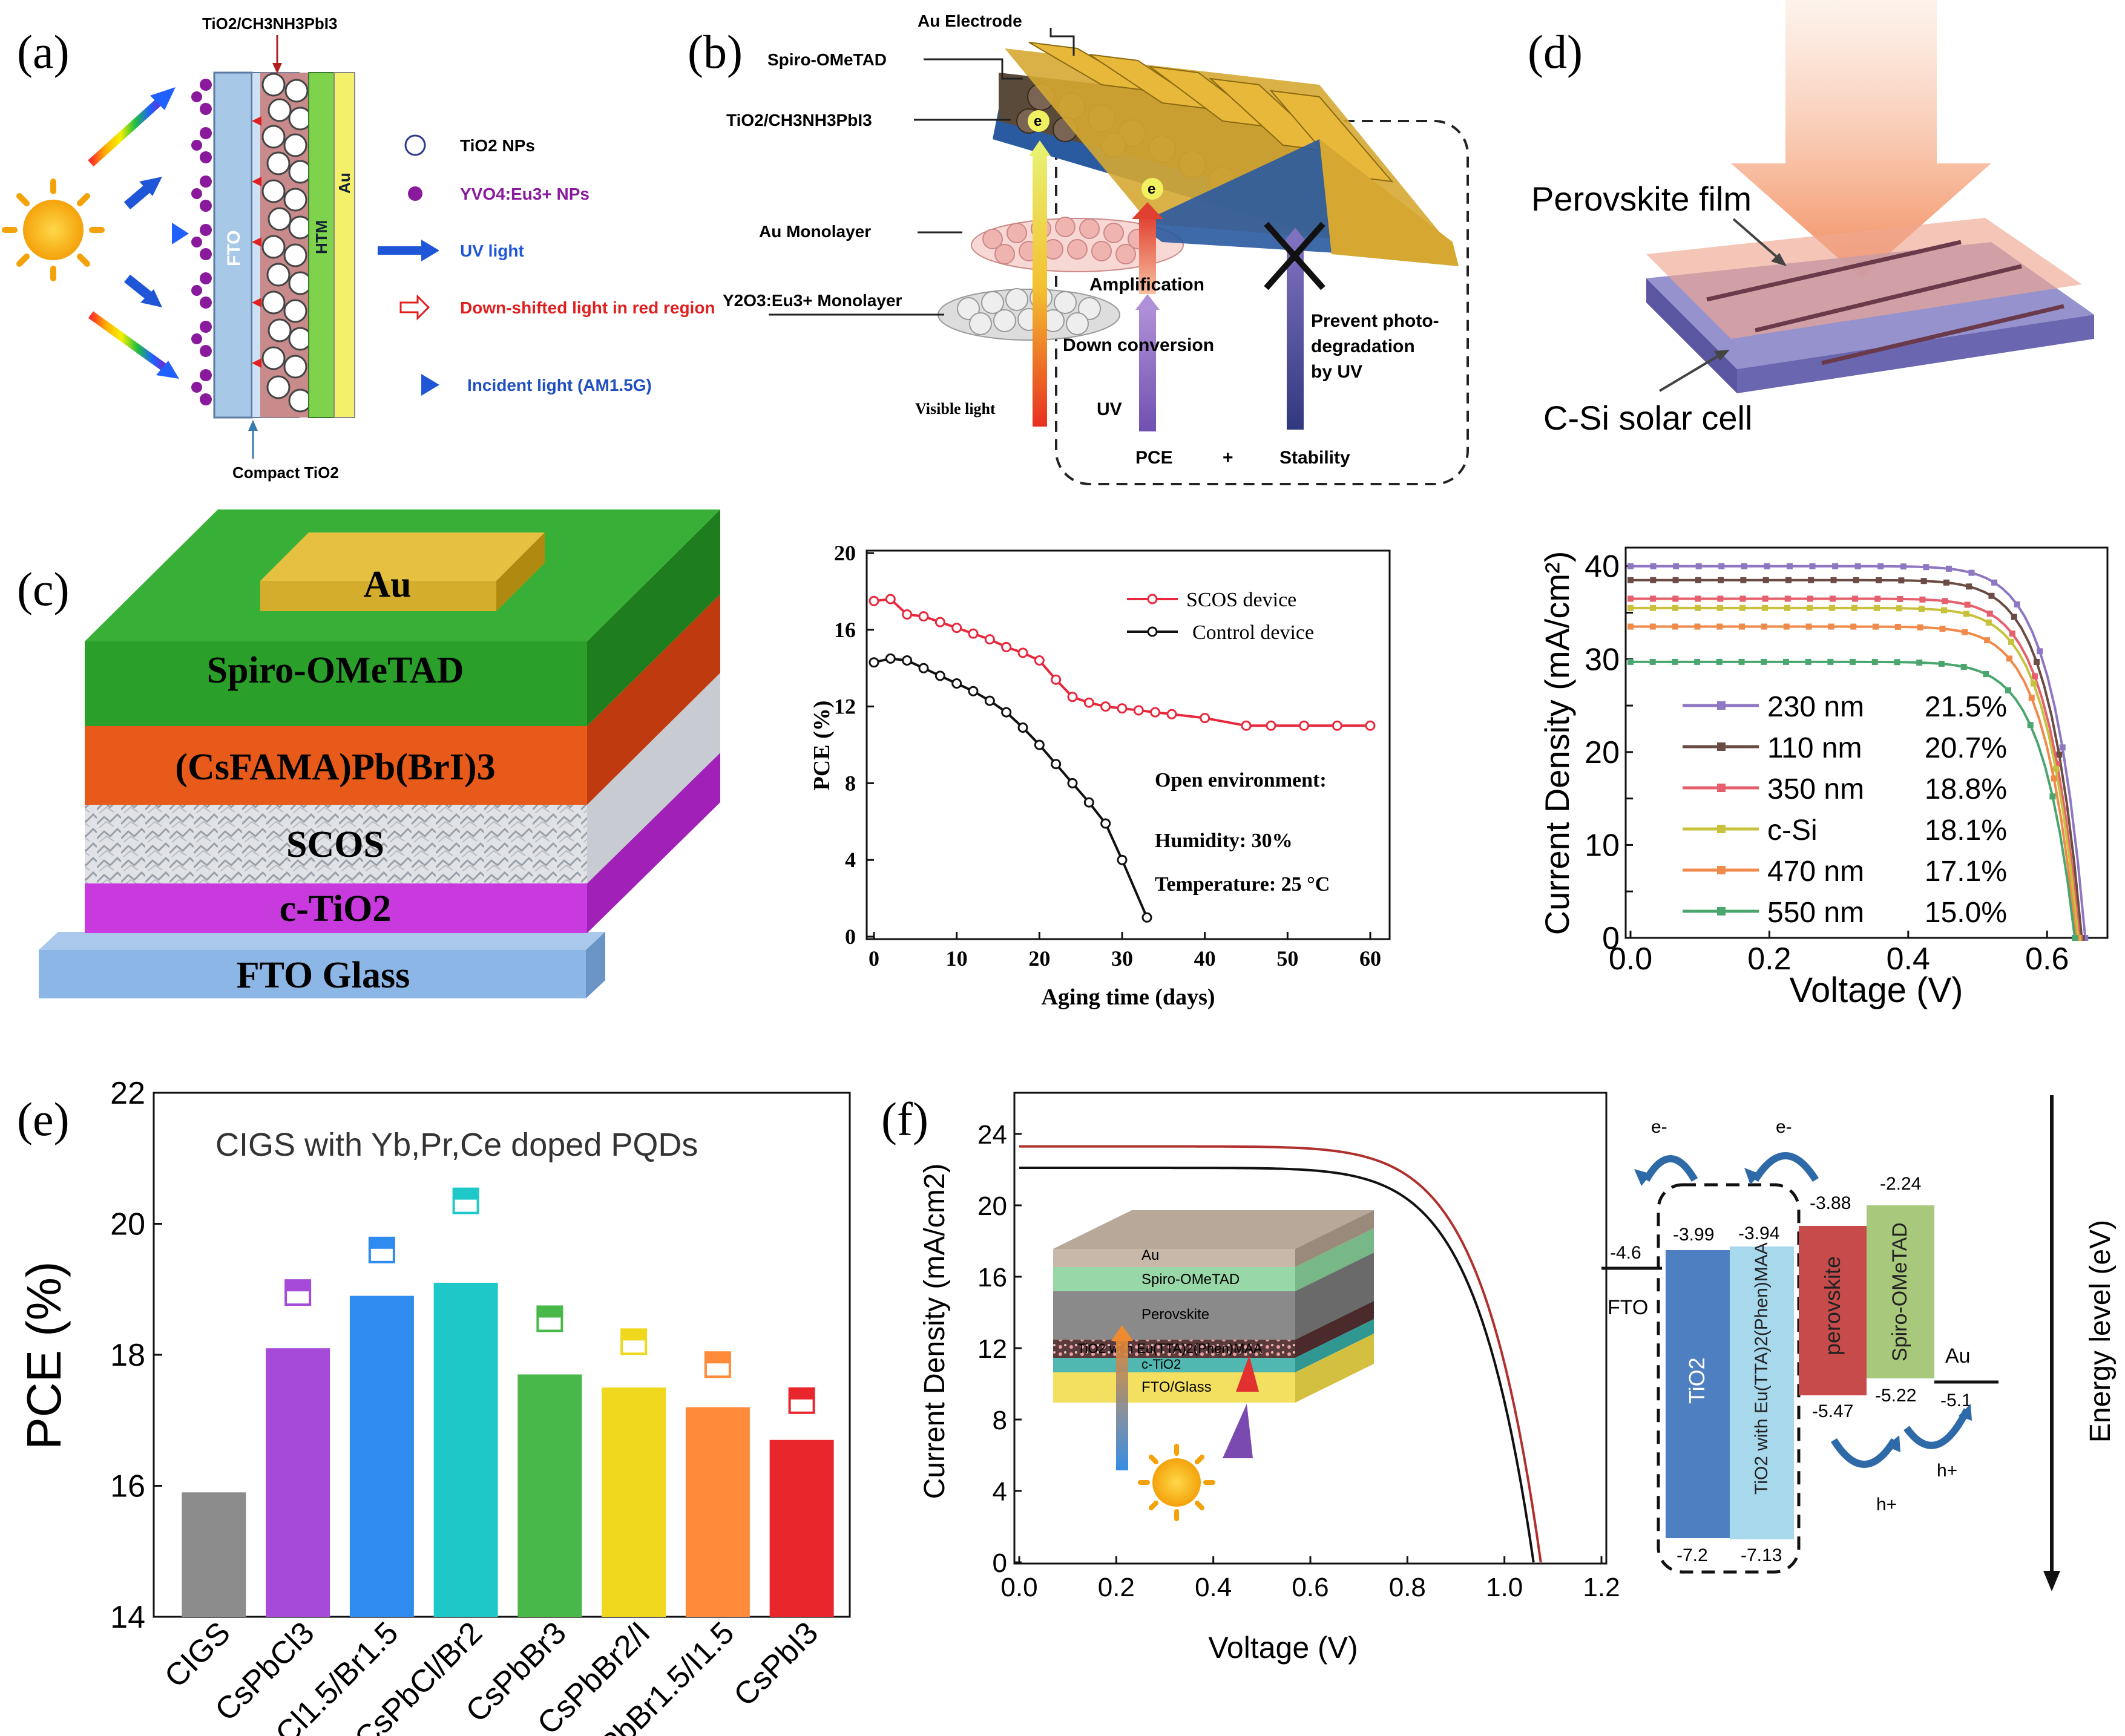 The image size is (2125, 1736). What do you see at coordinates (776, 1664) in the screenshot?
I see `chart-e-category-label: CsPbI3` at bounding box center [776, 1664].